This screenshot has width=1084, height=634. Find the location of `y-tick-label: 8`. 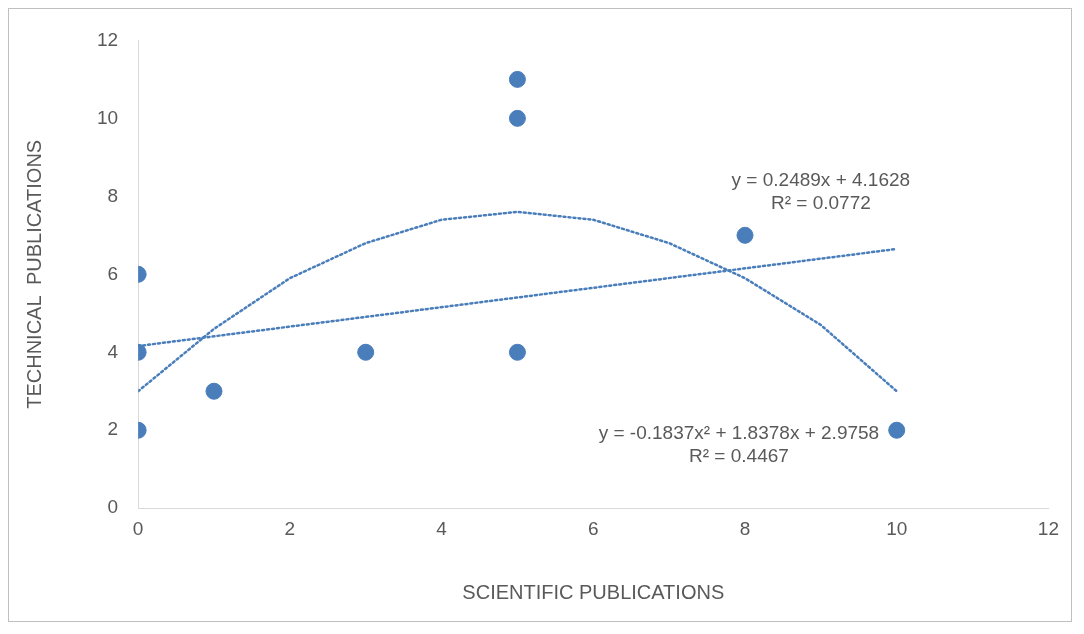

y-tick-label: 8 is located at coordinates (113, 195).